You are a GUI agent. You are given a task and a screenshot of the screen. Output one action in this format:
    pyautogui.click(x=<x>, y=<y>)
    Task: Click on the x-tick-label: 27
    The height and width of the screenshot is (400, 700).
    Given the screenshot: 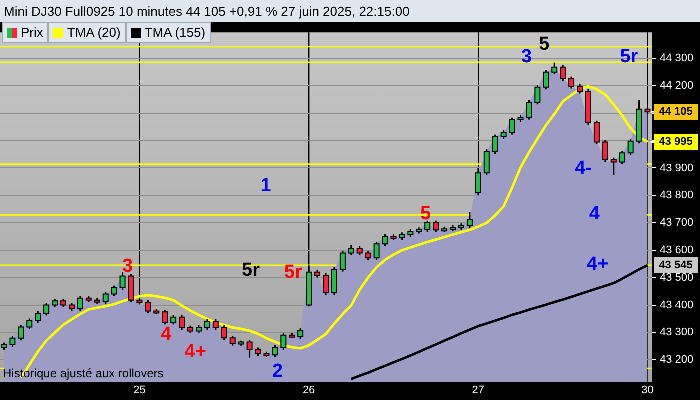 What is the action you would take?
    pyautogui.click(x=478, y=390)
    